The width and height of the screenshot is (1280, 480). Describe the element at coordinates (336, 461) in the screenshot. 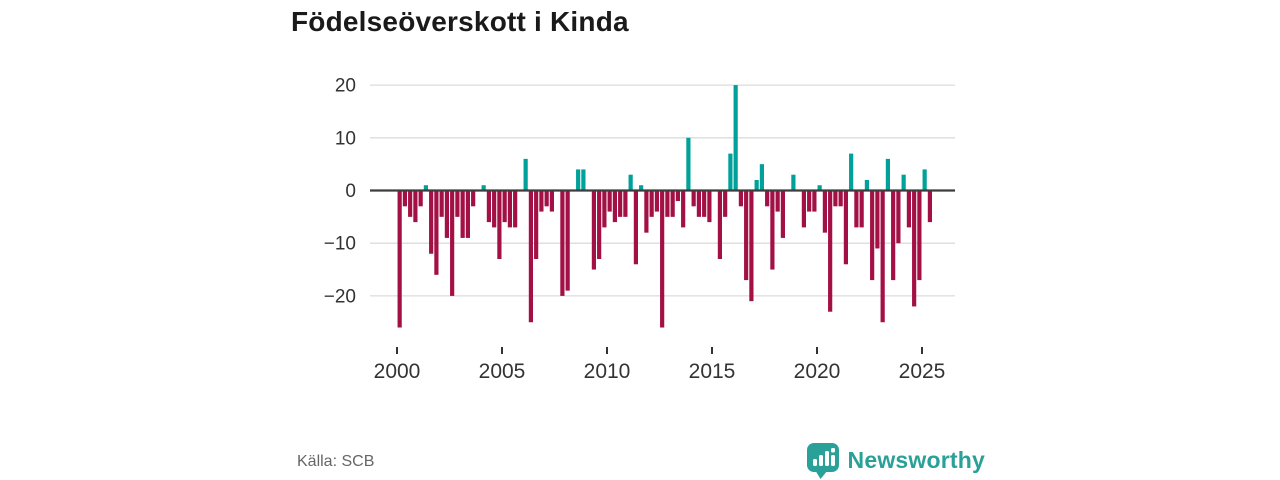

I see `source-text: Källa: SCB` at that location.